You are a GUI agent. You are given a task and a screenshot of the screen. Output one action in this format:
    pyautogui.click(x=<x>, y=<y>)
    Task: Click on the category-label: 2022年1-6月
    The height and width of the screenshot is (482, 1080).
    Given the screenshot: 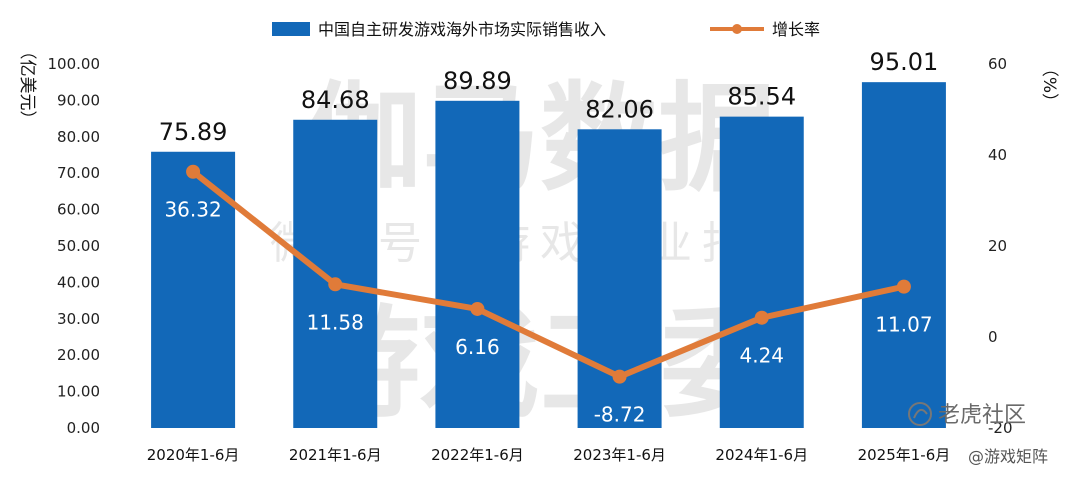 What is the action you would take?
    pyautogui.click(x=477, y=455)
    